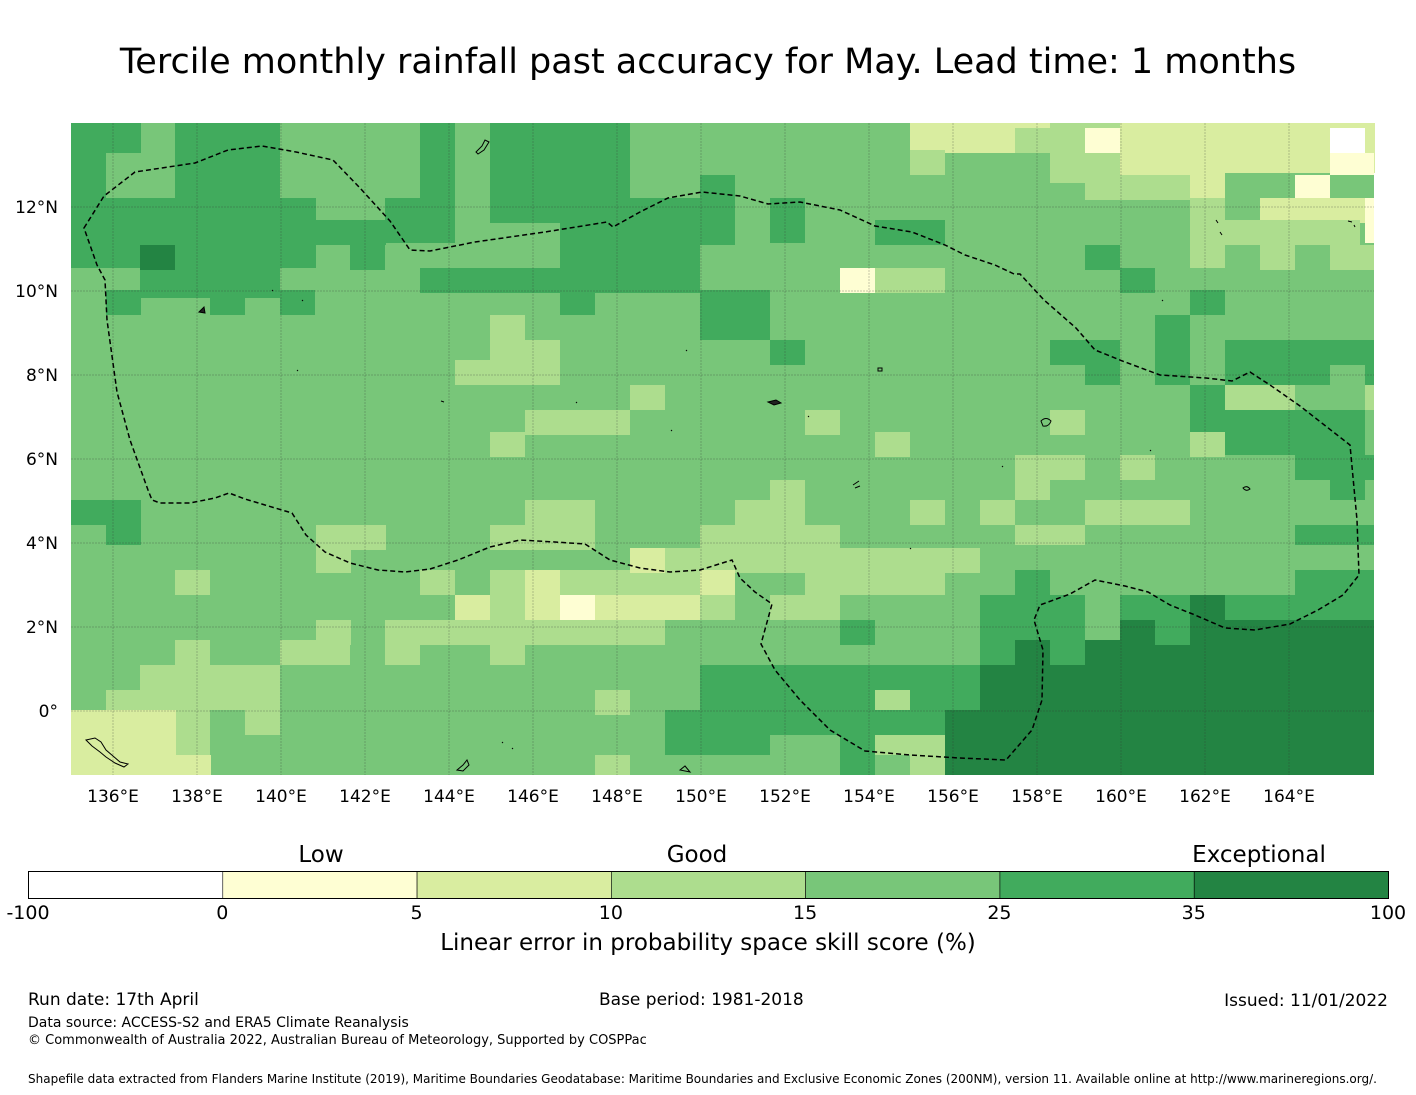  I want to click on lon-tick-label: 162°E, so click(1205, 797).